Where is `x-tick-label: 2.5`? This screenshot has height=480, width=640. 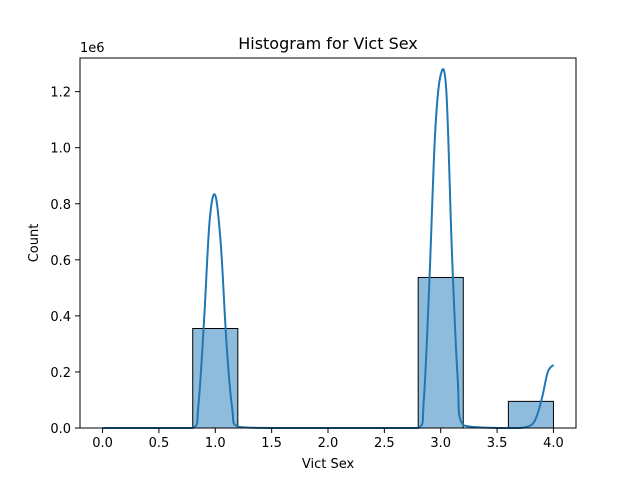
x-tick-label: 2.5 is located at coordinates (384, 443).